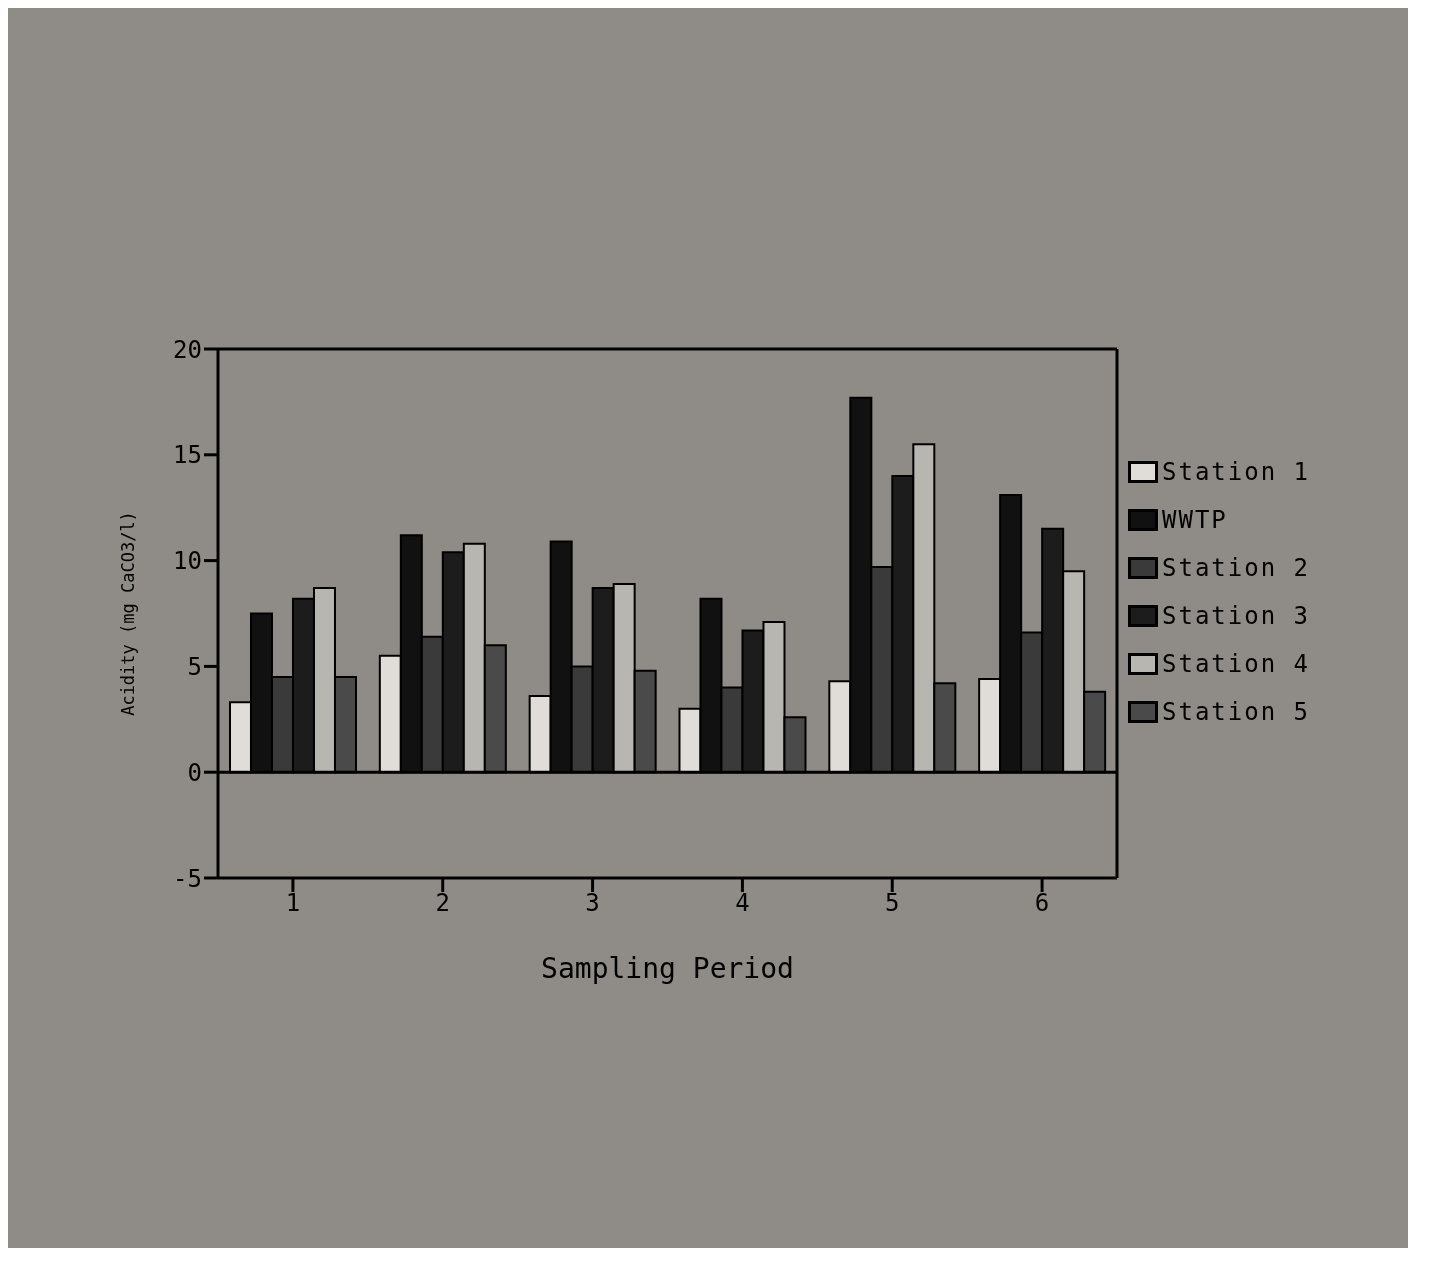 This screenshot has height=1275, width=1439. I want to click on x-tick-label: 4, so click(742, 903).